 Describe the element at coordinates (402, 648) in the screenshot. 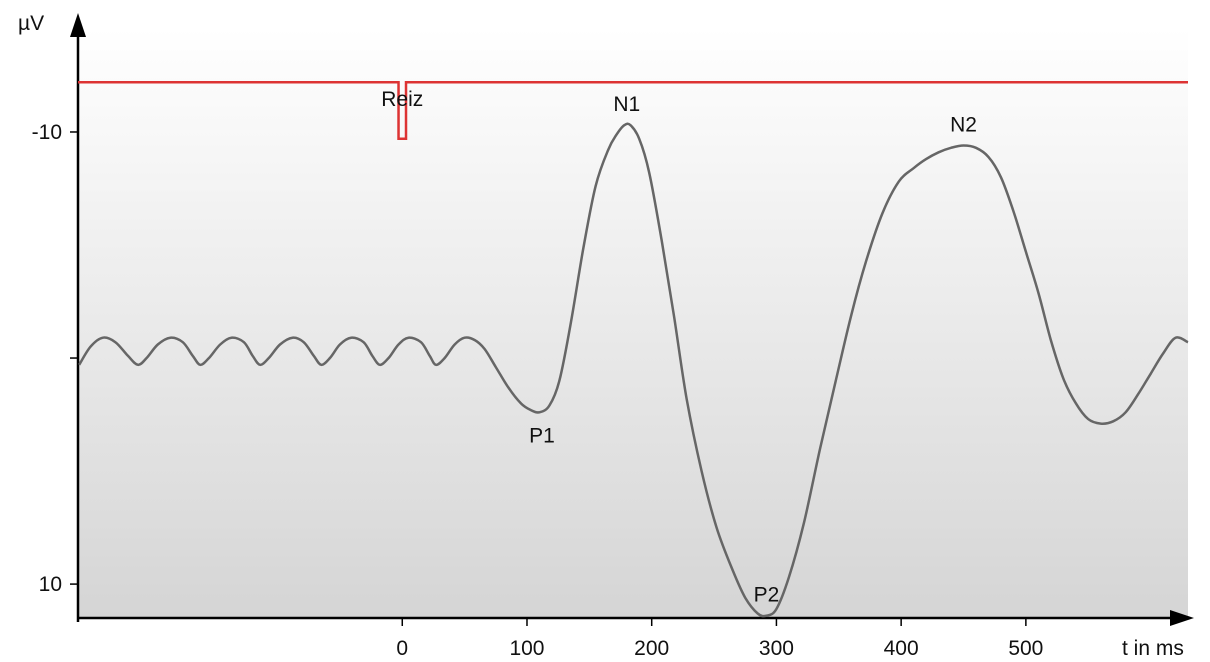

I see `x-tick-label: 0` at that location.